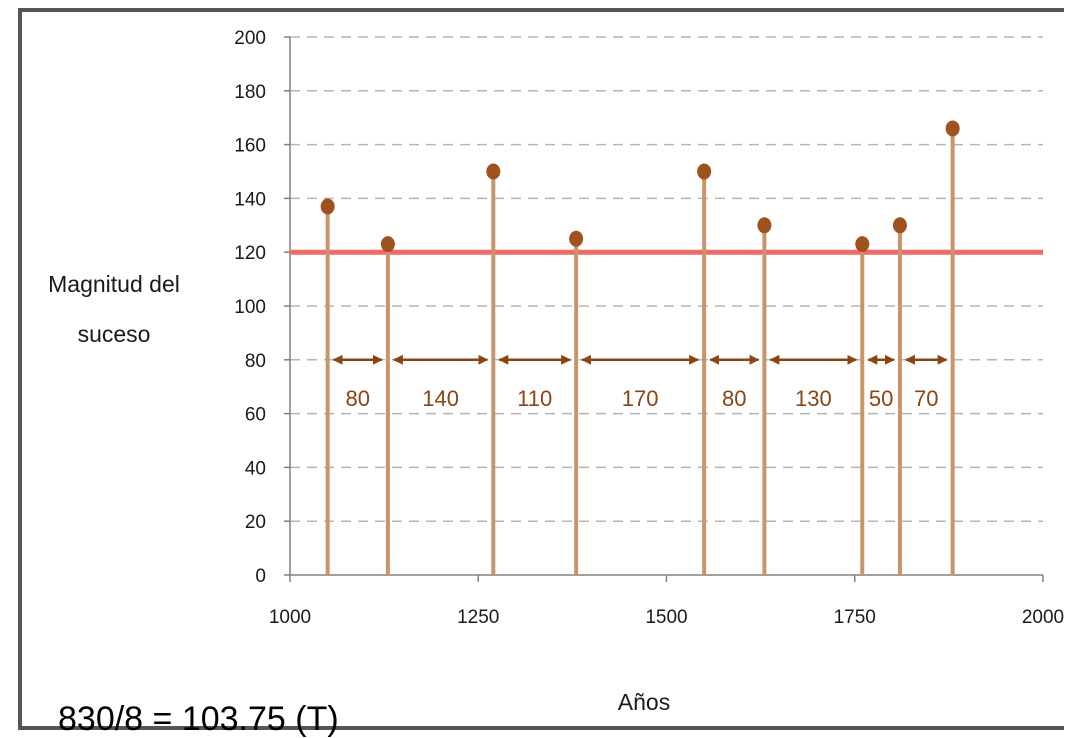 This screenshot has height=738, width=1068. I want to click on y-tick-label: 140, so click(250, 199).